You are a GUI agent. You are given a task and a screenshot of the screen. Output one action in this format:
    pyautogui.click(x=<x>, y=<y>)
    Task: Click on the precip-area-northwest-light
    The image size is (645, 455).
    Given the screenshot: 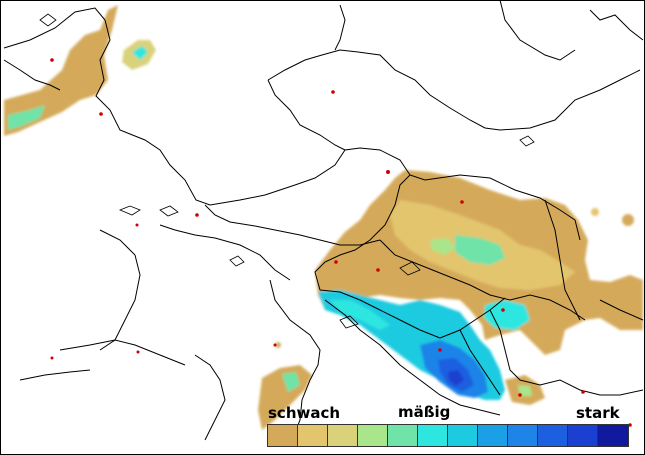 What is the action you would take?
    pyautogui.click(x=26, y=117)
    